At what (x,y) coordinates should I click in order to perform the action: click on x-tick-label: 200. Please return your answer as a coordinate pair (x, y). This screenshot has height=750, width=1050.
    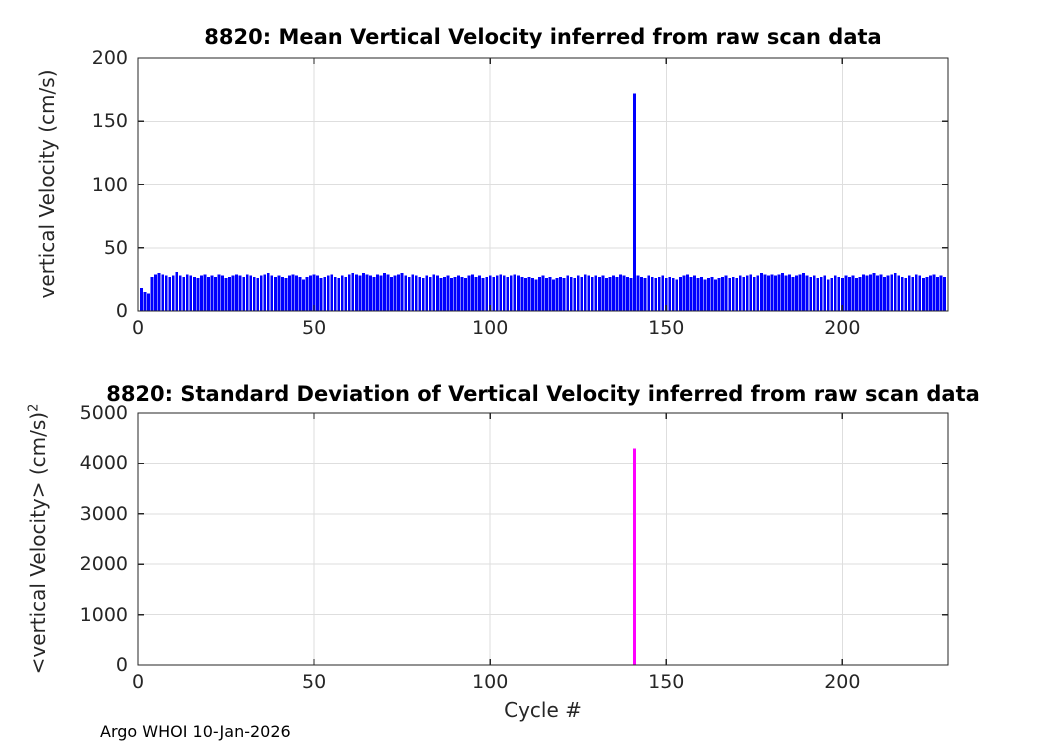
    Looking at the image, I should click on (842, 682).